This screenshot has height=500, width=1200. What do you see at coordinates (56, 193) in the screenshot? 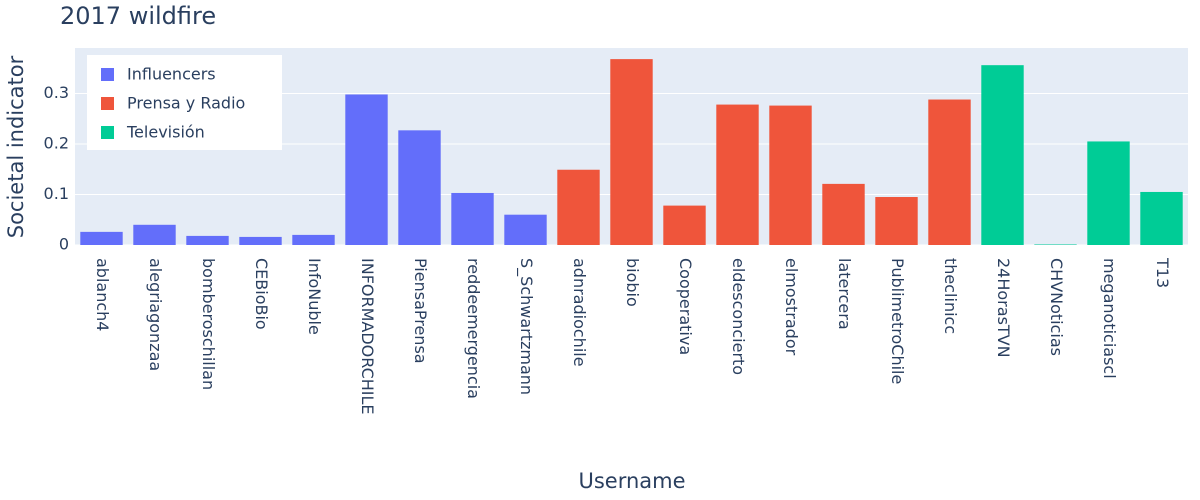
I see `y-tick-label: 0.1` at bounding box center [56, 193].